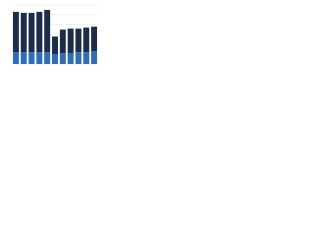 This screenshot has height=240, width=320. What do you see at coordinates (55, 34) in the screenshot?
I see `chart` at bounding box center [55, 34].